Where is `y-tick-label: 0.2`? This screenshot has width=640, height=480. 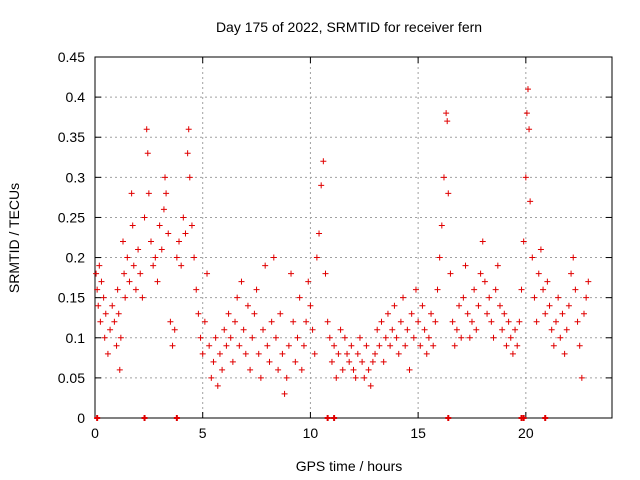 y-tick-label: 0.2 is located at coordinates (76, 258).